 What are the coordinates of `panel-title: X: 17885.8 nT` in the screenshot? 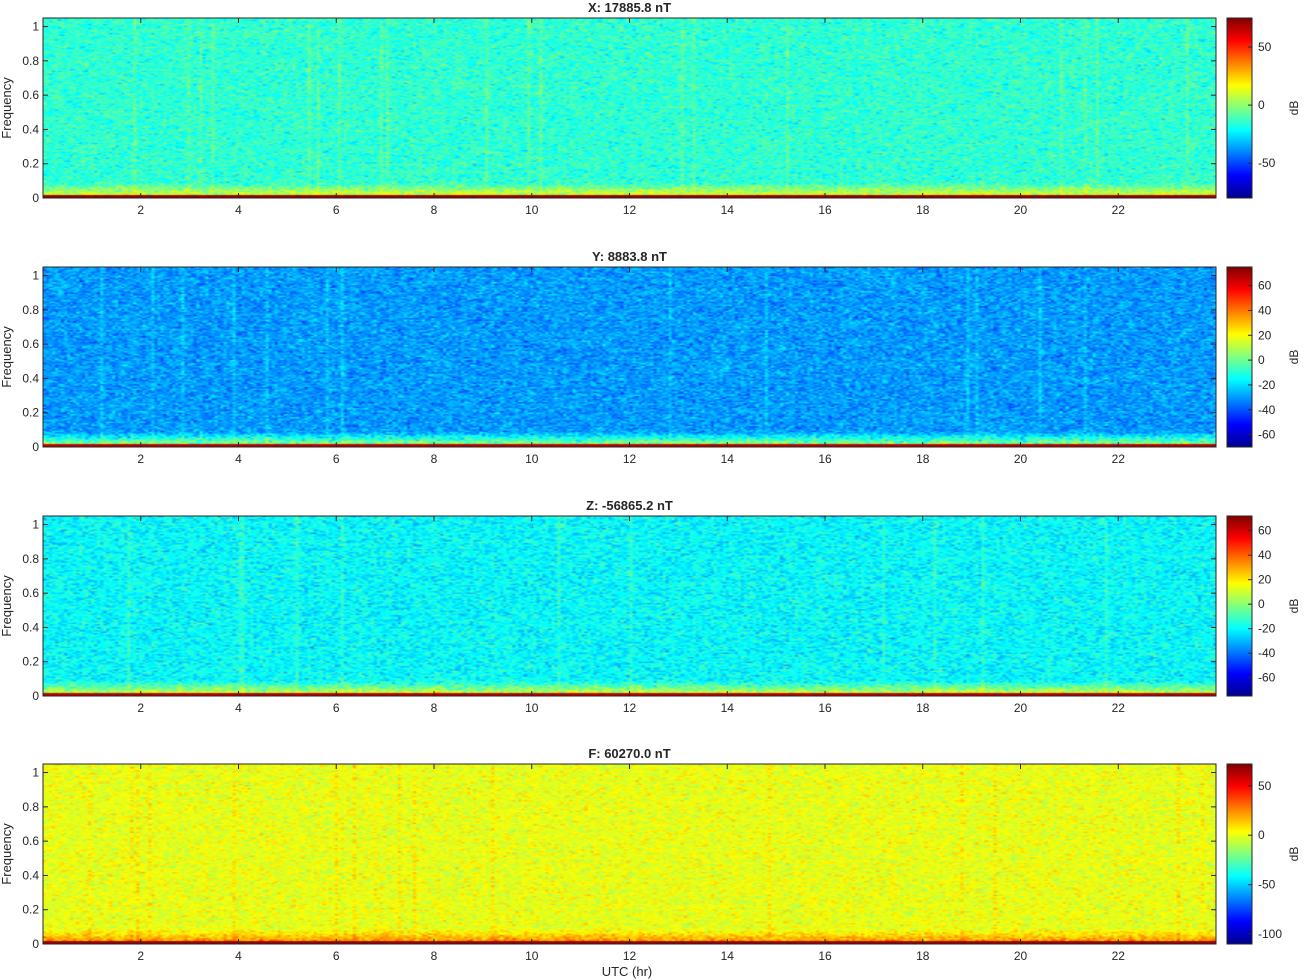 It's located at (629, 7).